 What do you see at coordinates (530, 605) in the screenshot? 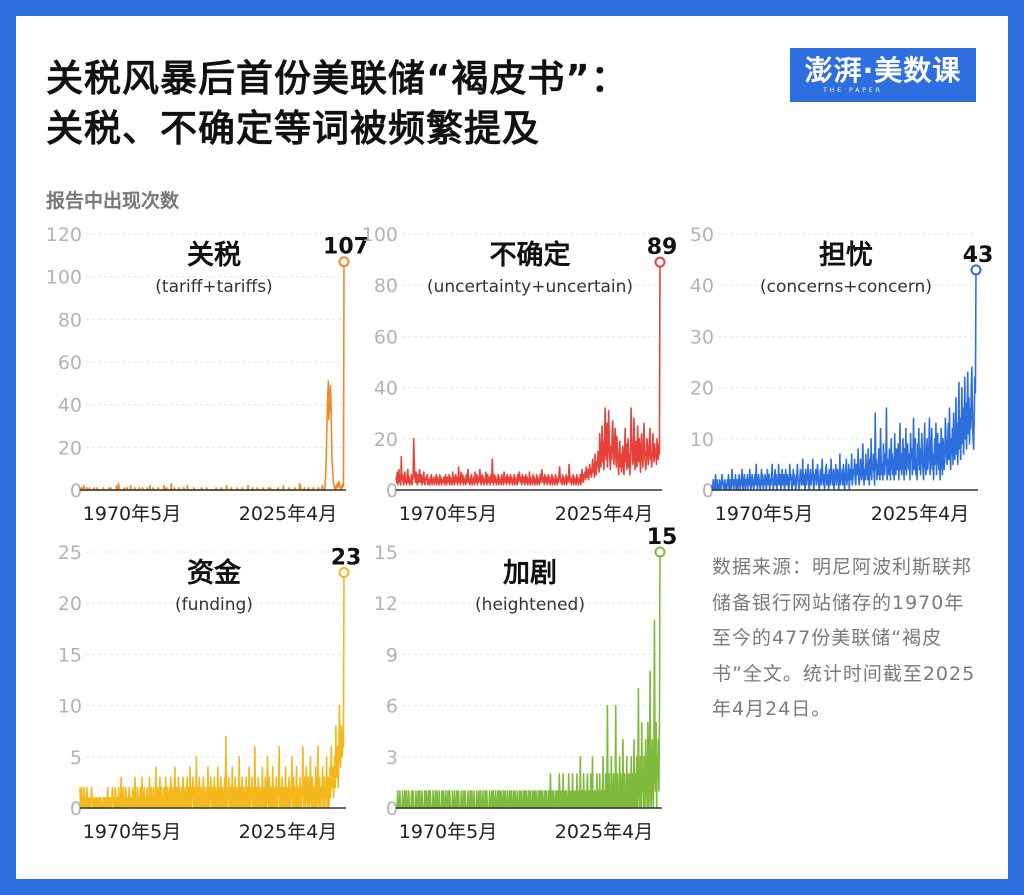
I see `chart-subtitle: (heightened)` at bounding box center [530, 605].